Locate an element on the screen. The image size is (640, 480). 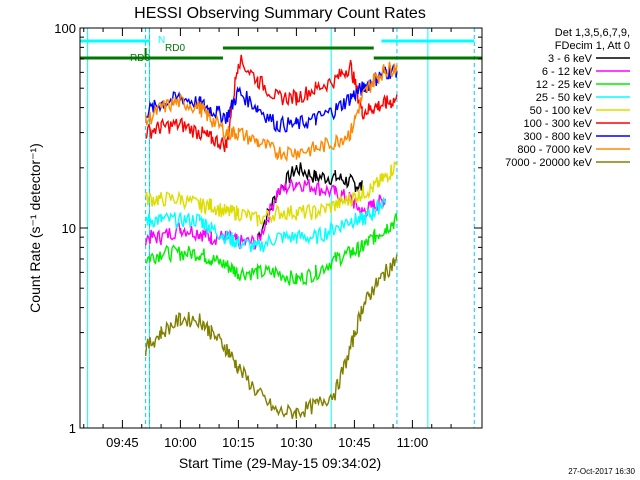
legend-label: 800 - 7000 keV is located at coordinates (554, 150).